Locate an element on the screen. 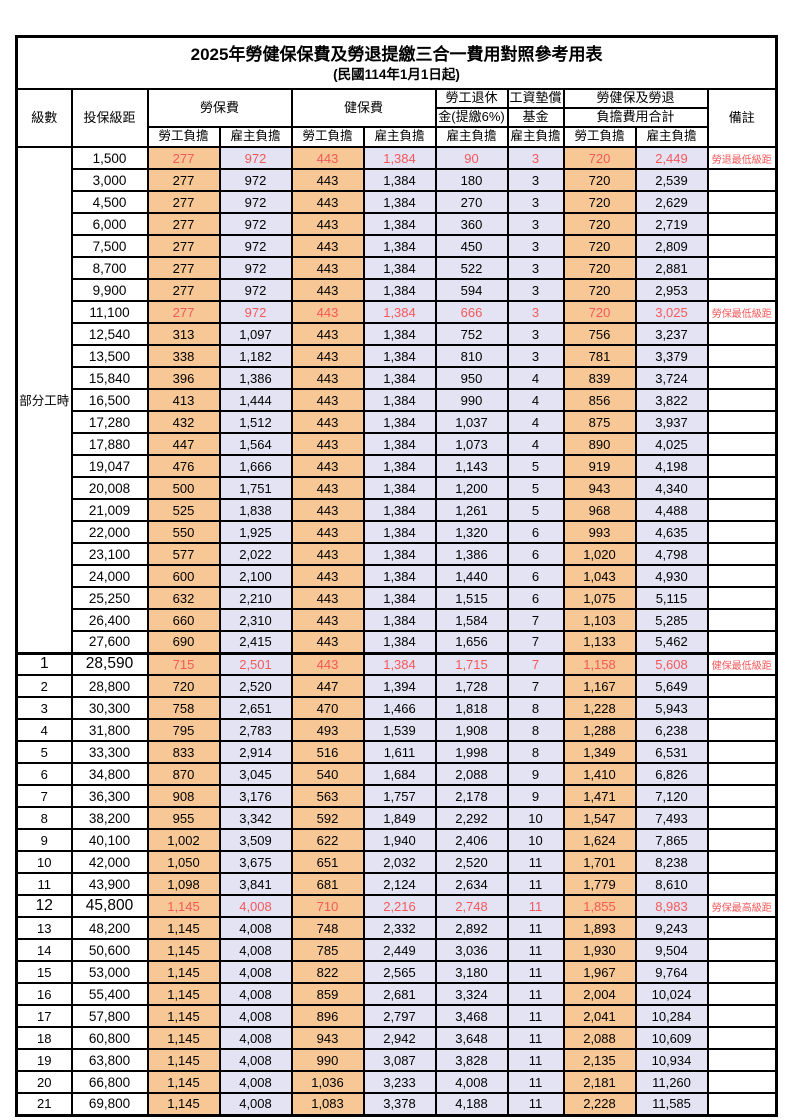  bracket-cell: 57,800 is located at coordinates (109, 1016).